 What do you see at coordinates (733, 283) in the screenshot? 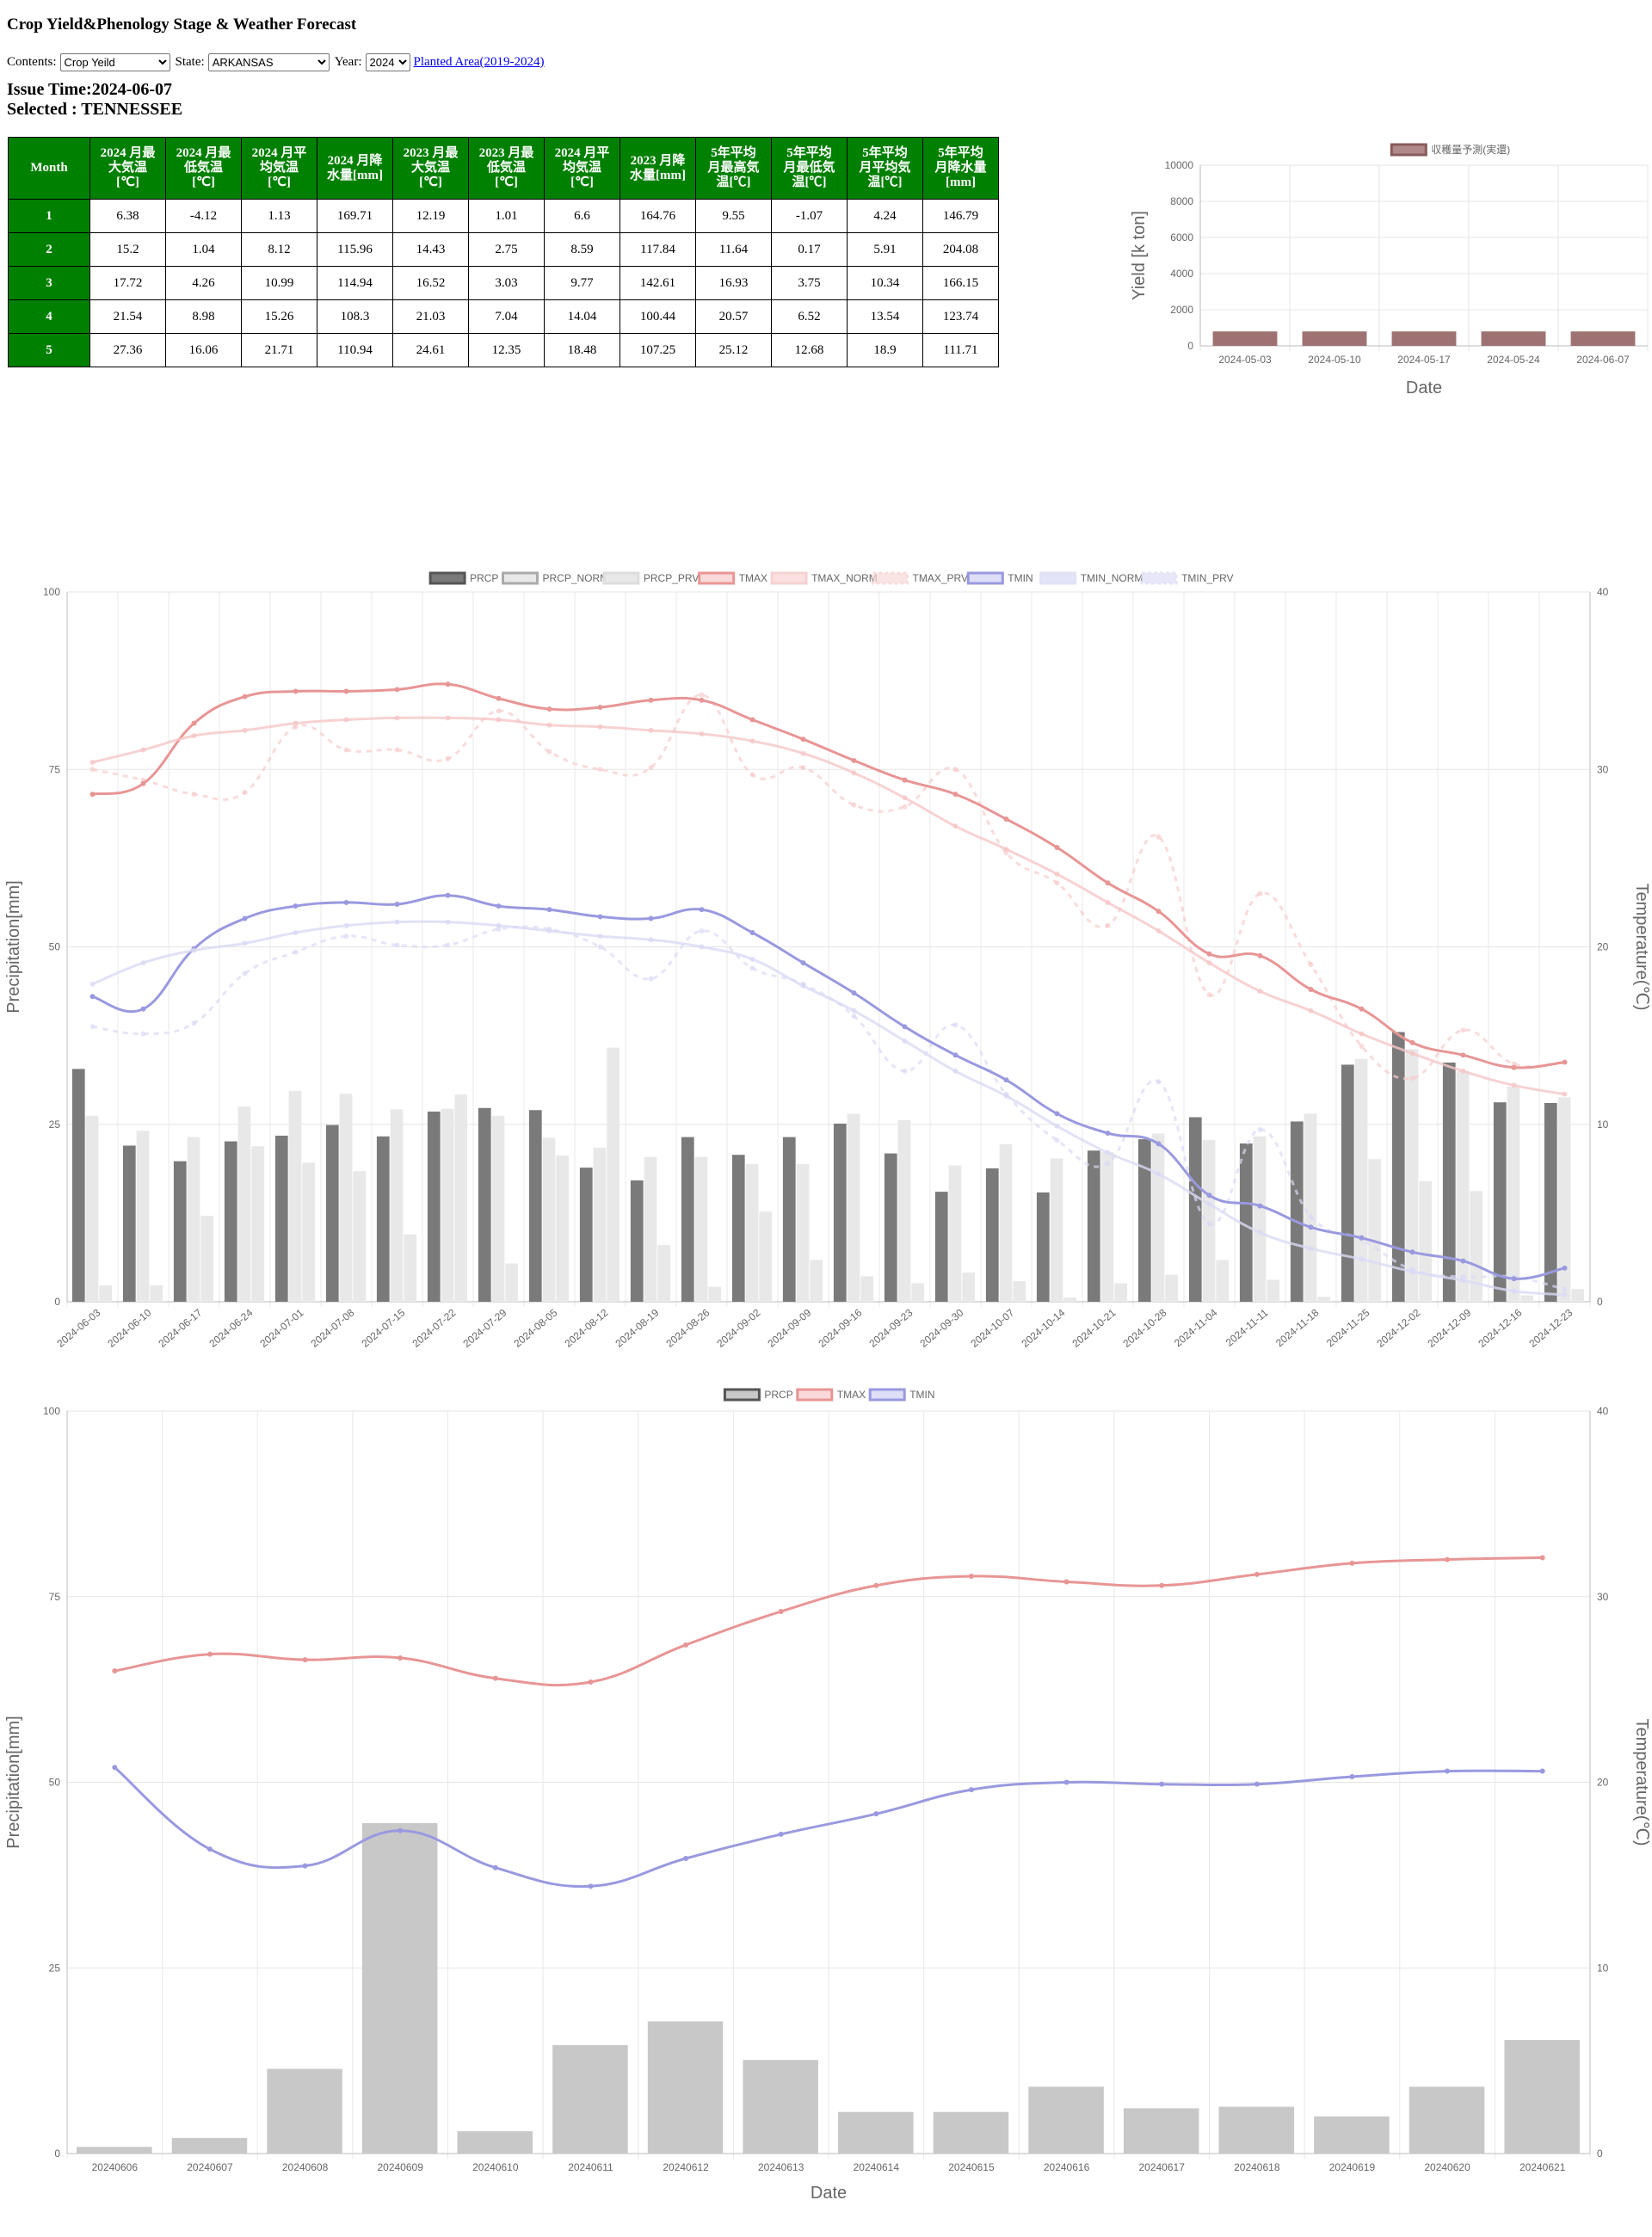
I see `table-cell: 16.93` at bounding box center [733, 283].